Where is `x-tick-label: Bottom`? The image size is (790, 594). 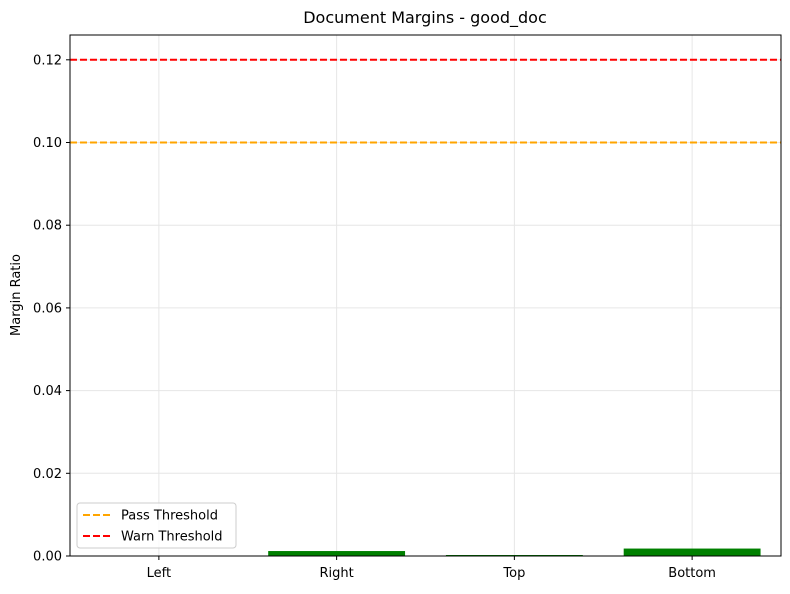 x-tick-label: Bottom is located at coordinates (692, 573).